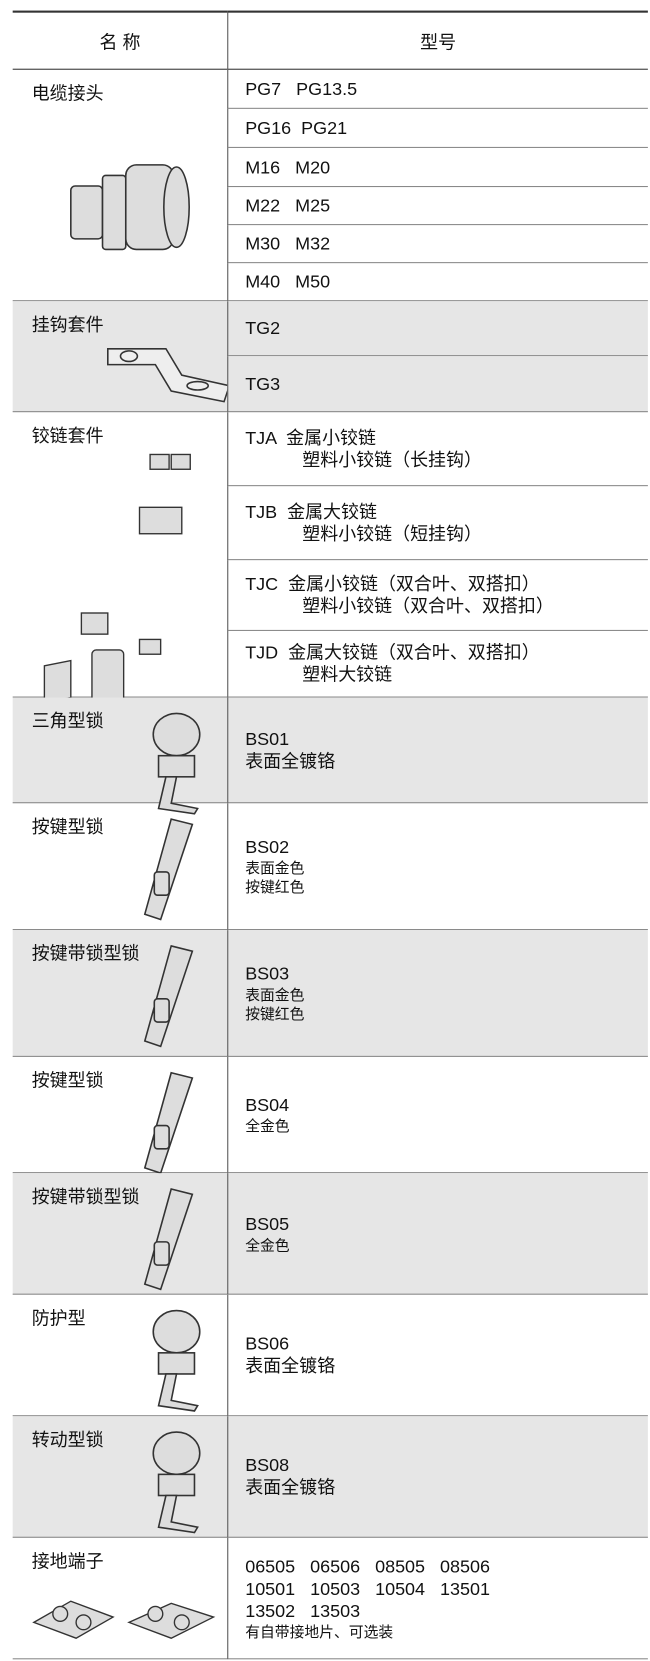  Describe the element at coordinates (267, 1105) in the screenshot. I see `model-text: BS04` at that location.